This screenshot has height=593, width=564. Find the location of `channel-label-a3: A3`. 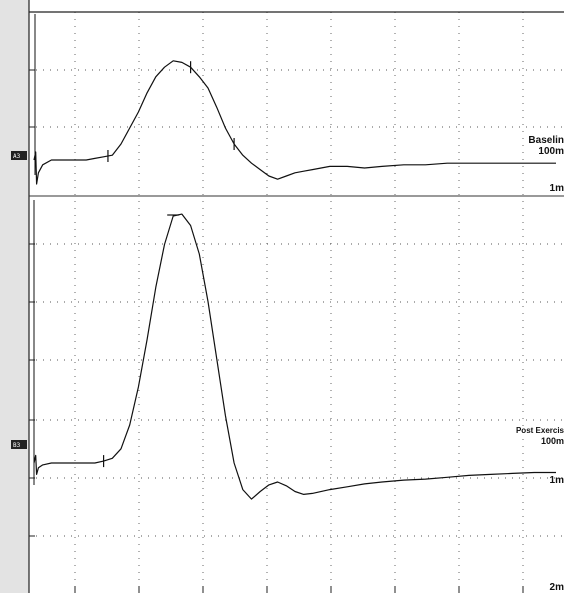

channel-label-a3: A3 is located at coordinates (17, 156).